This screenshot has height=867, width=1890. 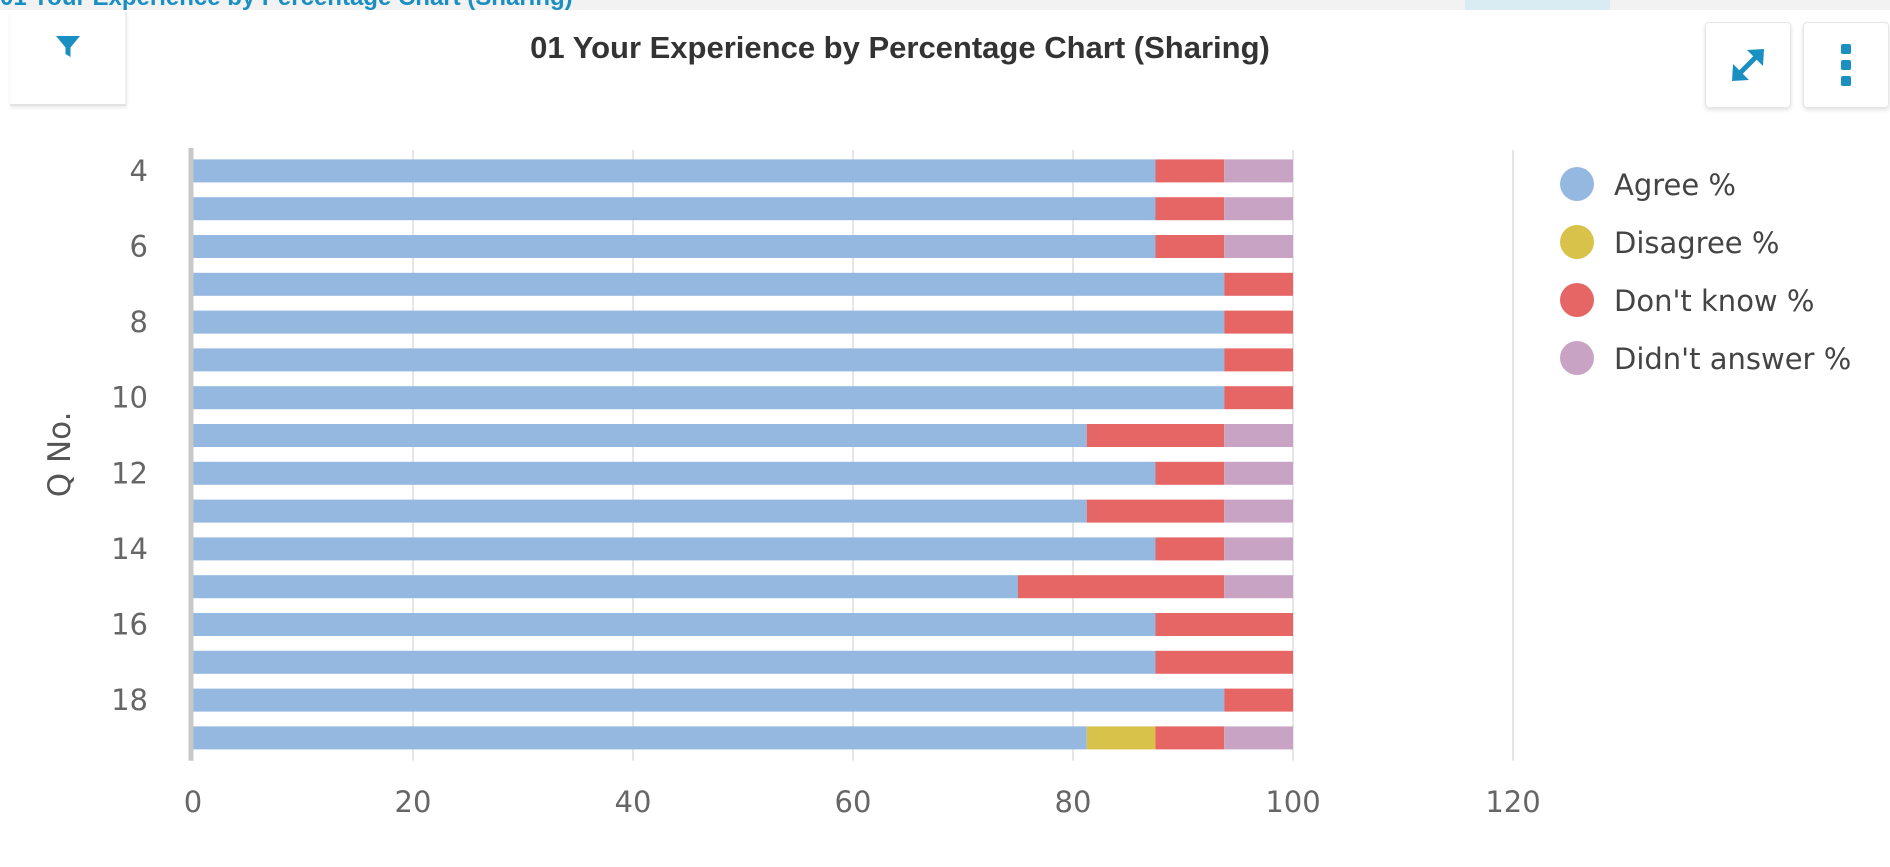 I want to click on legend-label: Didn't answer %, so click(x=1732, y=359).